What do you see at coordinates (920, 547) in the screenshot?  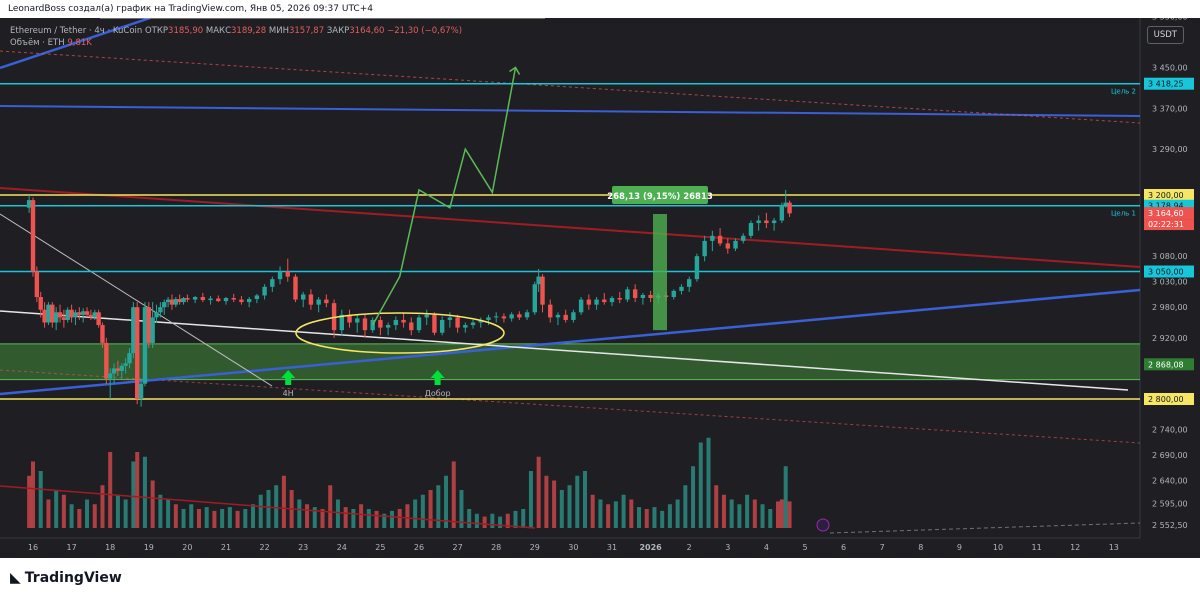 I see `x-tick-label: 8` at bounding box center [920, 547].